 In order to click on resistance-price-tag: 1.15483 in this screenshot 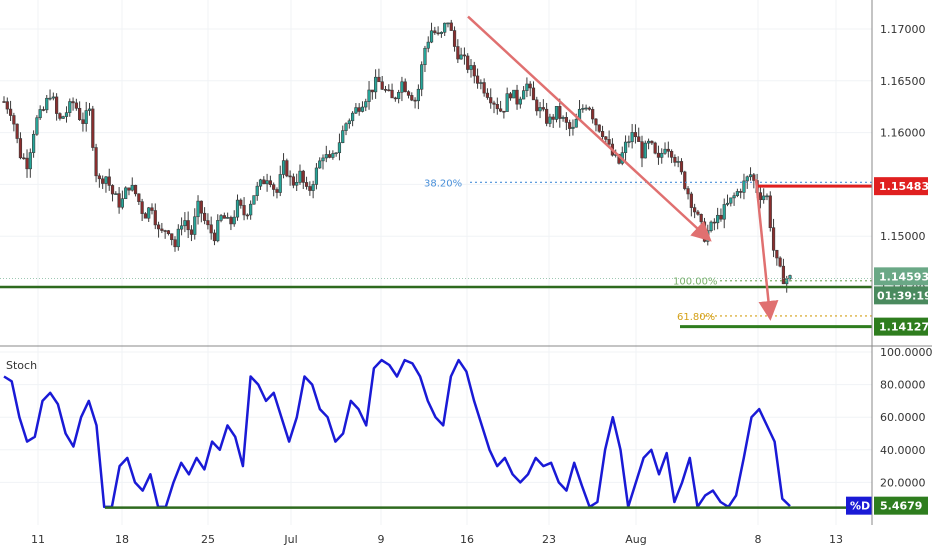, I will do `click(904, 186)`.